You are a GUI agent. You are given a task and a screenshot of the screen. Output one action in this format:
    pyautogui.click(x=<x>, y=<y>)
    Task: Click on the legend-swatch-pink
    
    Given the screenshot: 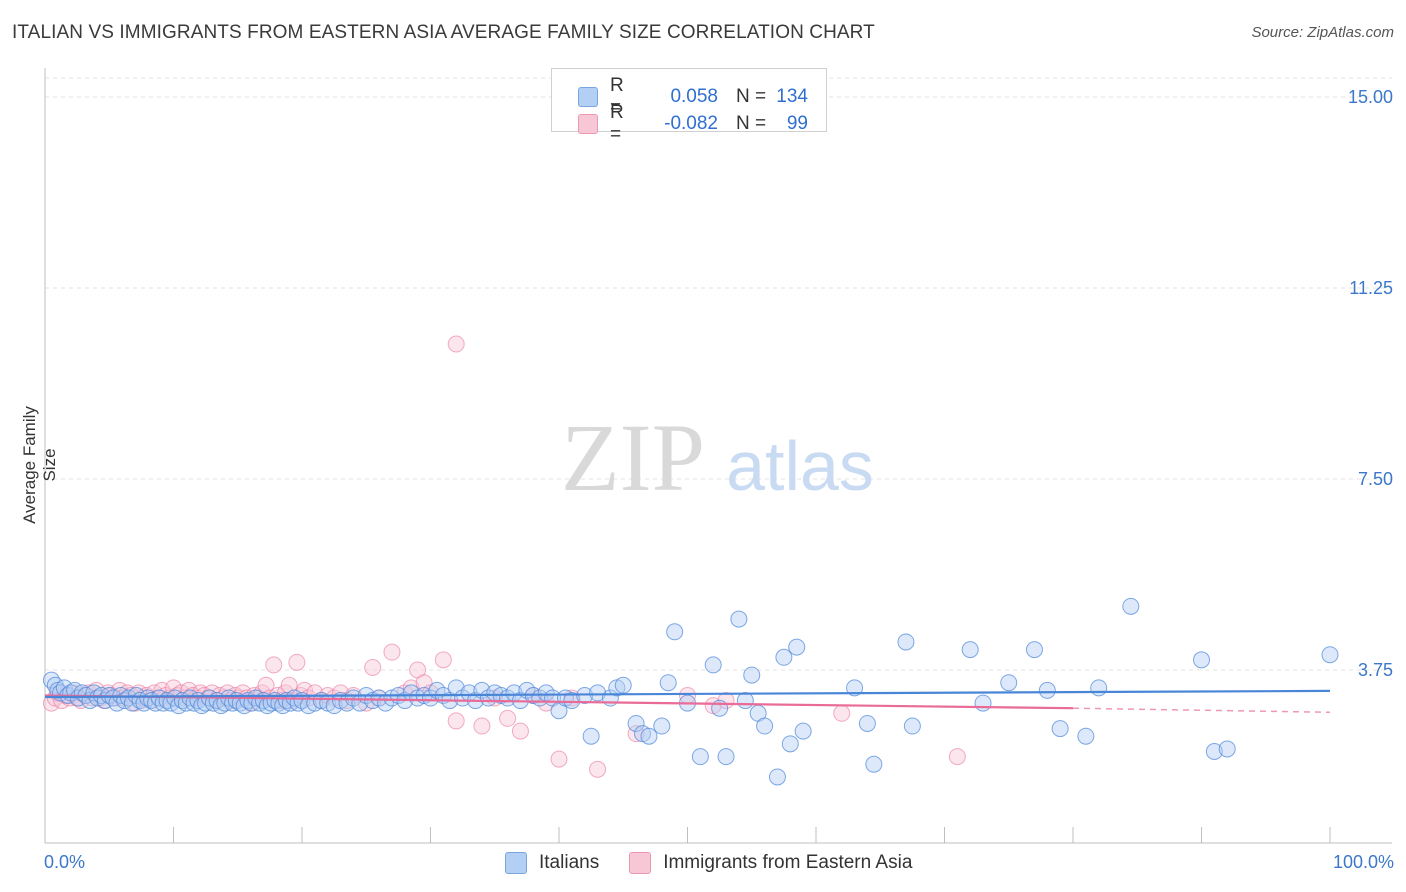 What is the action you would take?
    pyautogui.click(x=588, y=124)
    